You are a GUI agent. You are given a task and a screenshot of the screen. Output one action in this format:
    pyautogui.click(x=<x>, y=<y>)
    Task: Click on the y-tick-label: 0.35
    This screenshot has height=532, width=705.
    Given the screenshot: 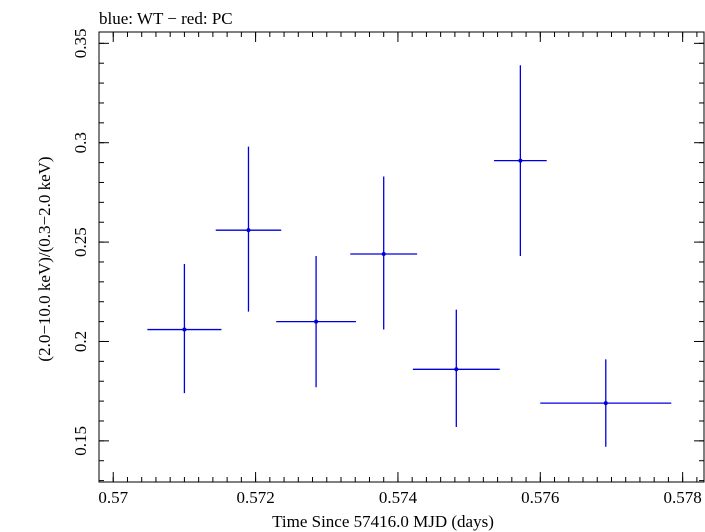 What is the action you would take?
    pyautogui.click(x=80, y=43)
    